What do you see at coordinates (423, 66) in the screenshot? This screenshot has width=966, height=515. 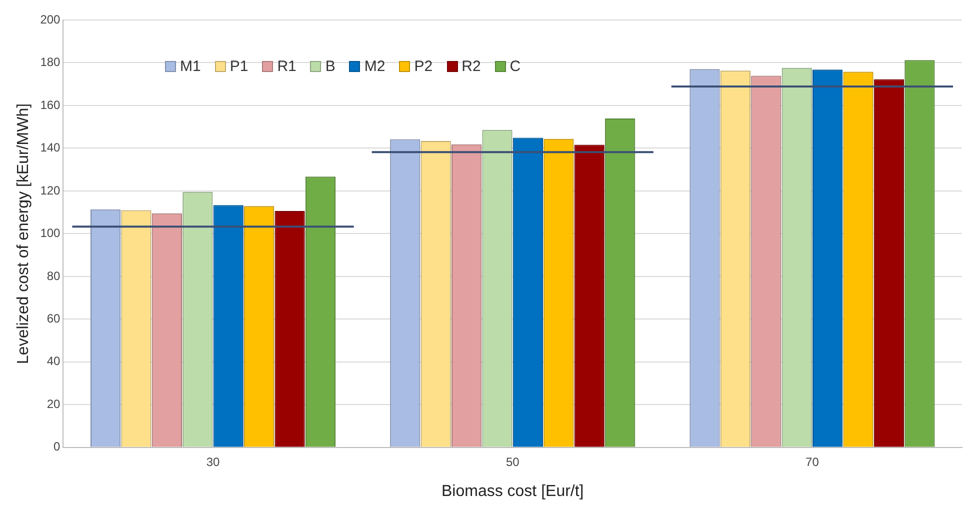 I see `legend-label: P2` at bounding box center [423, 66].